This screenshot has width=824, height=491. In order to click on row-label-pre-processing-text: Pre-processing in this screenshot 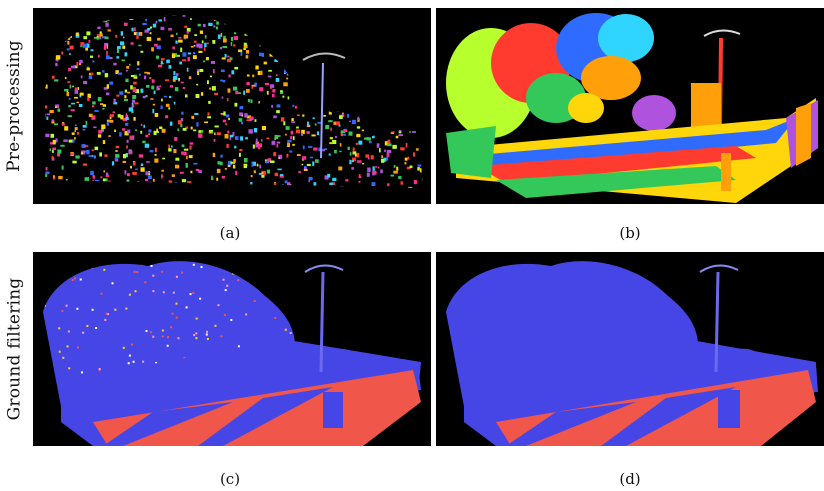, I will do `click(14, 106)`.